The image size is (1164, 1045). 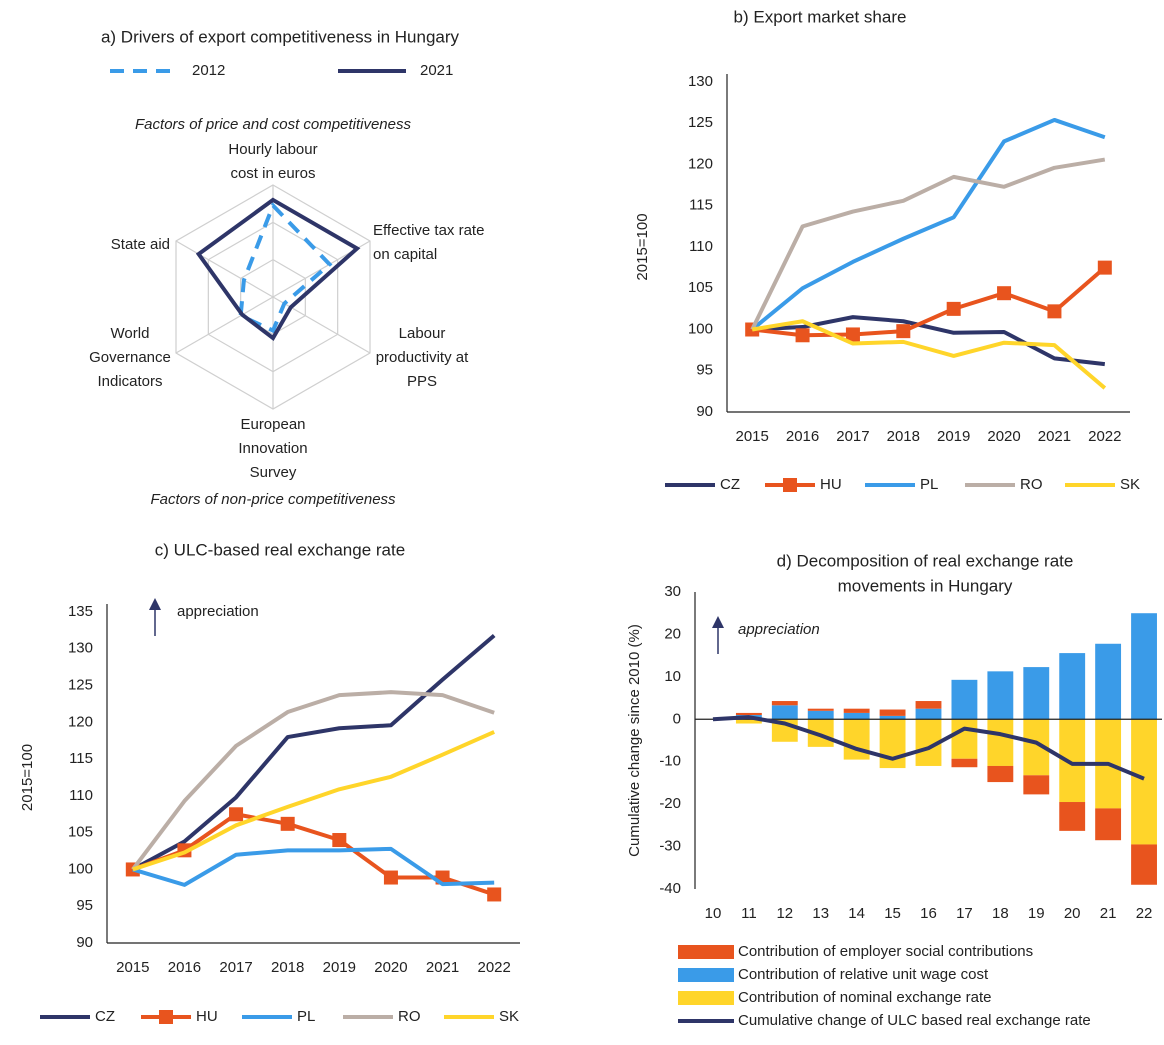 I want to click on x-tick-label: 2017, so click(x=852, y=436).